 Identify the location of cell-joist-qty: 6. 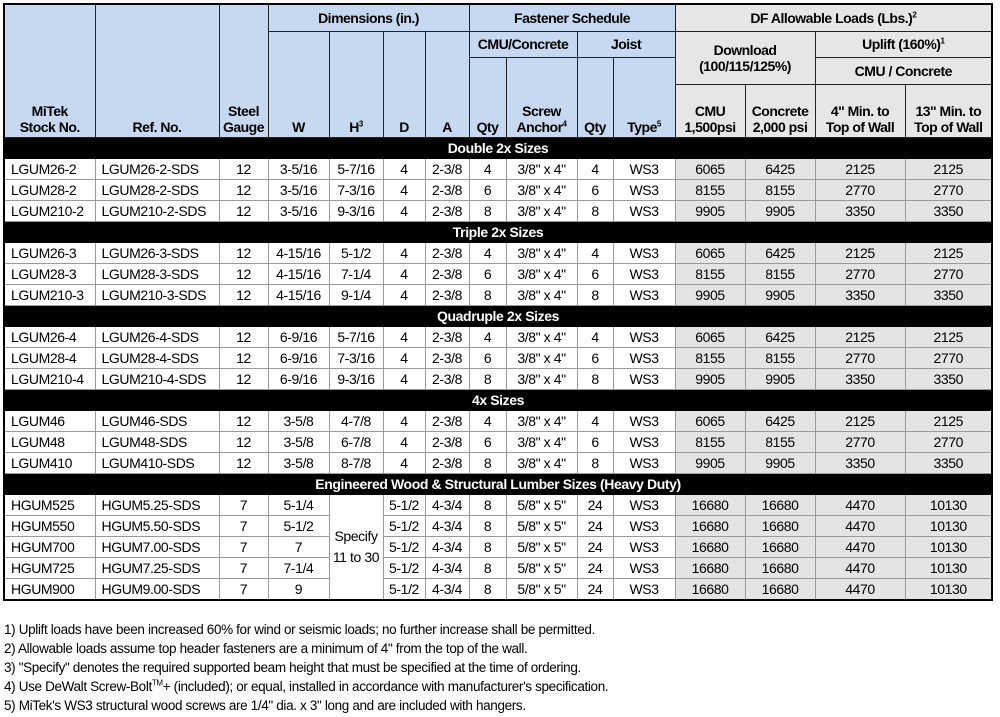
(595, 273).